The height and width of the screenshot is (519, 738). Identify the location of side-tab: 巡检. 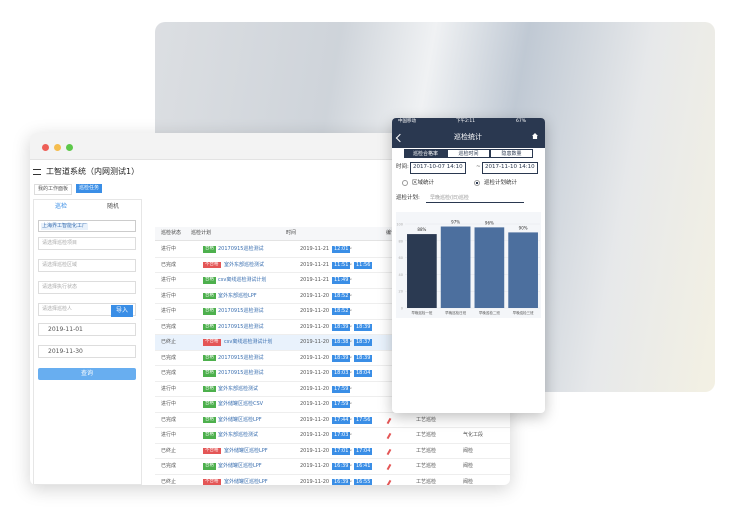
(61, 206).